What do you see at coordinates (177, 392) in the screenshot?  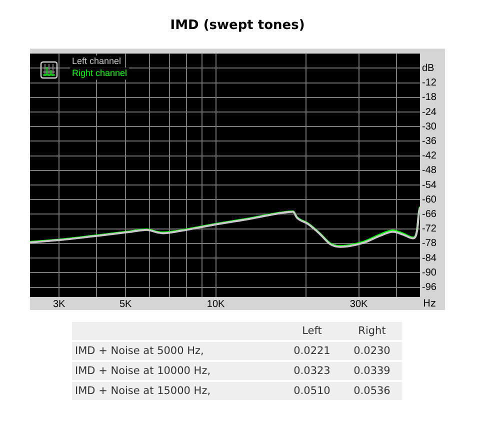 I see `text: IMD + Noise at 15000 Hz,` at bounding box center [177, 392].